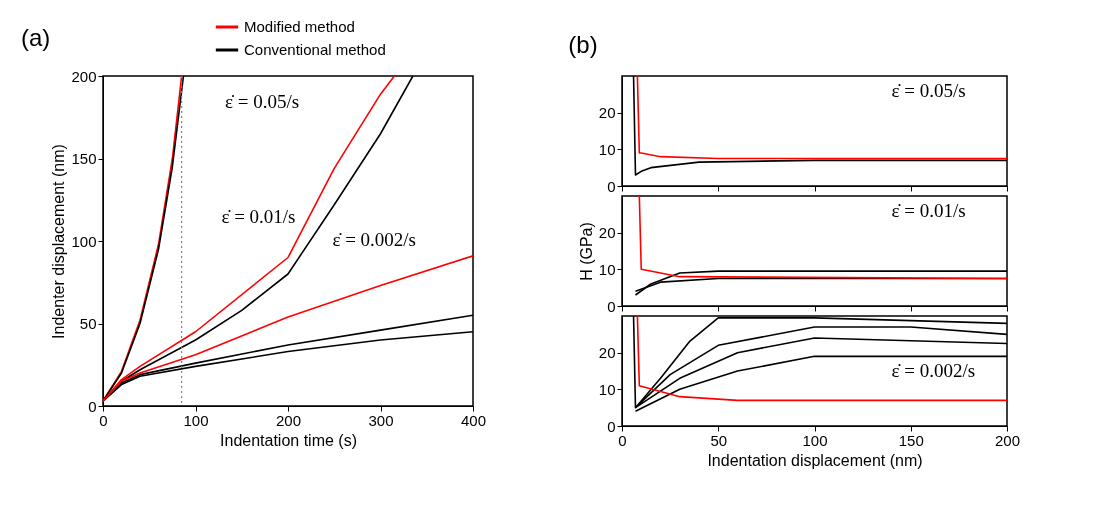  I want to click on x-tick-label: 150, so click(911, 440).